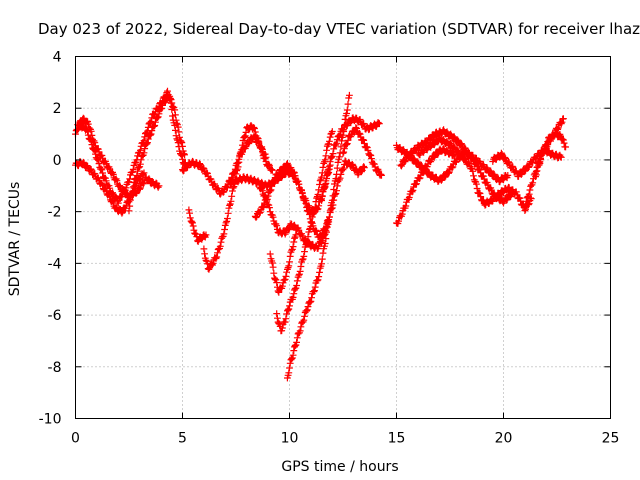 Image resolution: width=640 pixels, height=480 pixels. I want to click on x-tick-label: 20, so click(504, 439).